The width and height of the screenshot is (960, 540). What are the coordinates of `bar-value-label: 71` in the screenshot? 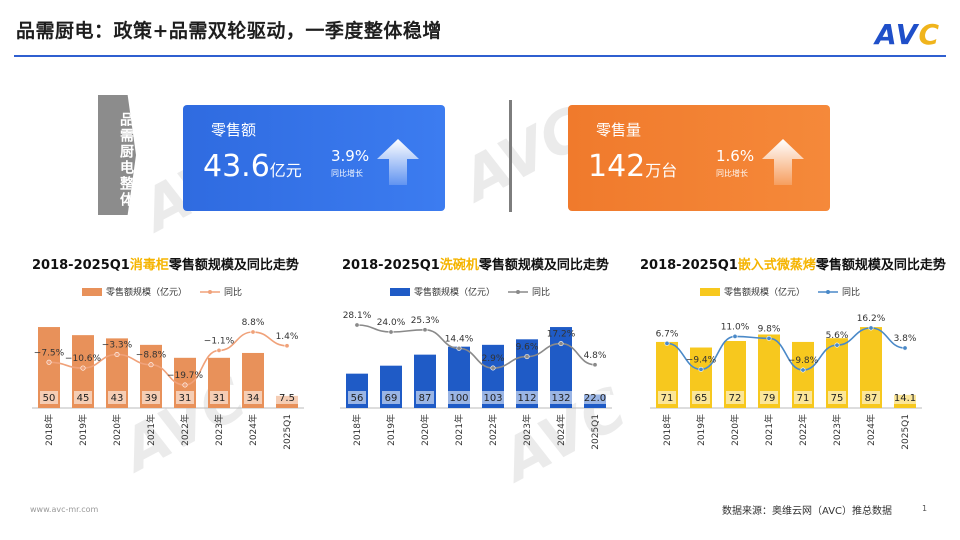 It's located at (803, 398).